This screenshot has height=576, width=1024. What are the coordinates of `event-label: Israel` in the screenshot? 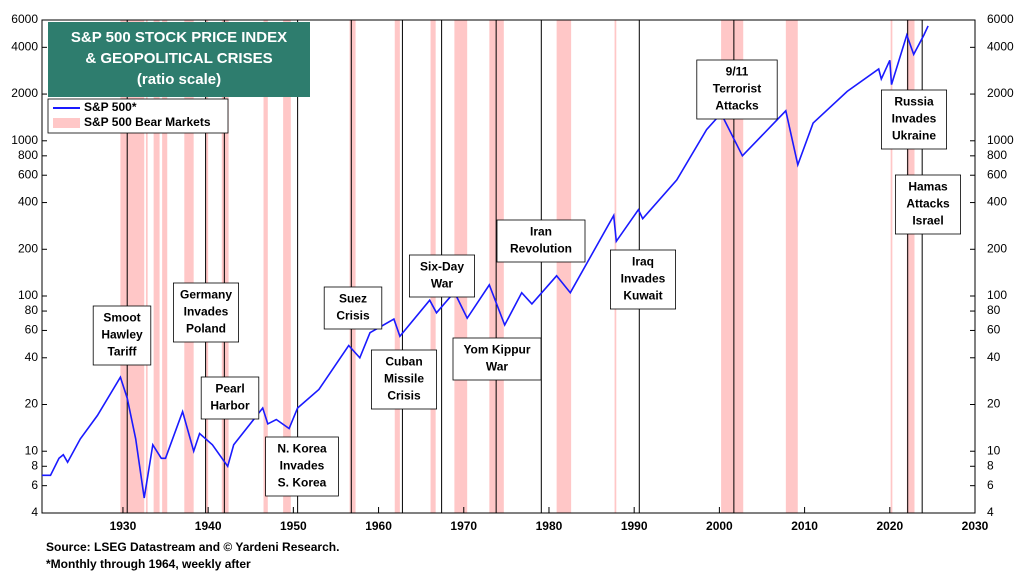 It's located at (927, 221).